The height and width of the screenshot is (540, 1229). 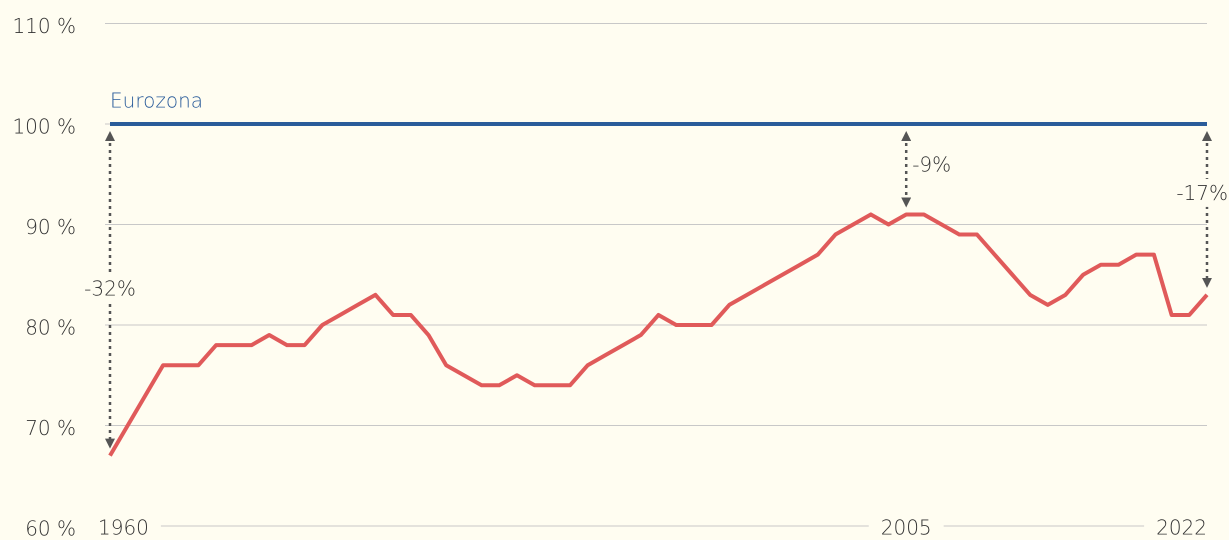 What do you see at coordinates (44, 127) in the screenshot?
I see `y-tick-label: 100 %` at bounding box center [44, 127].